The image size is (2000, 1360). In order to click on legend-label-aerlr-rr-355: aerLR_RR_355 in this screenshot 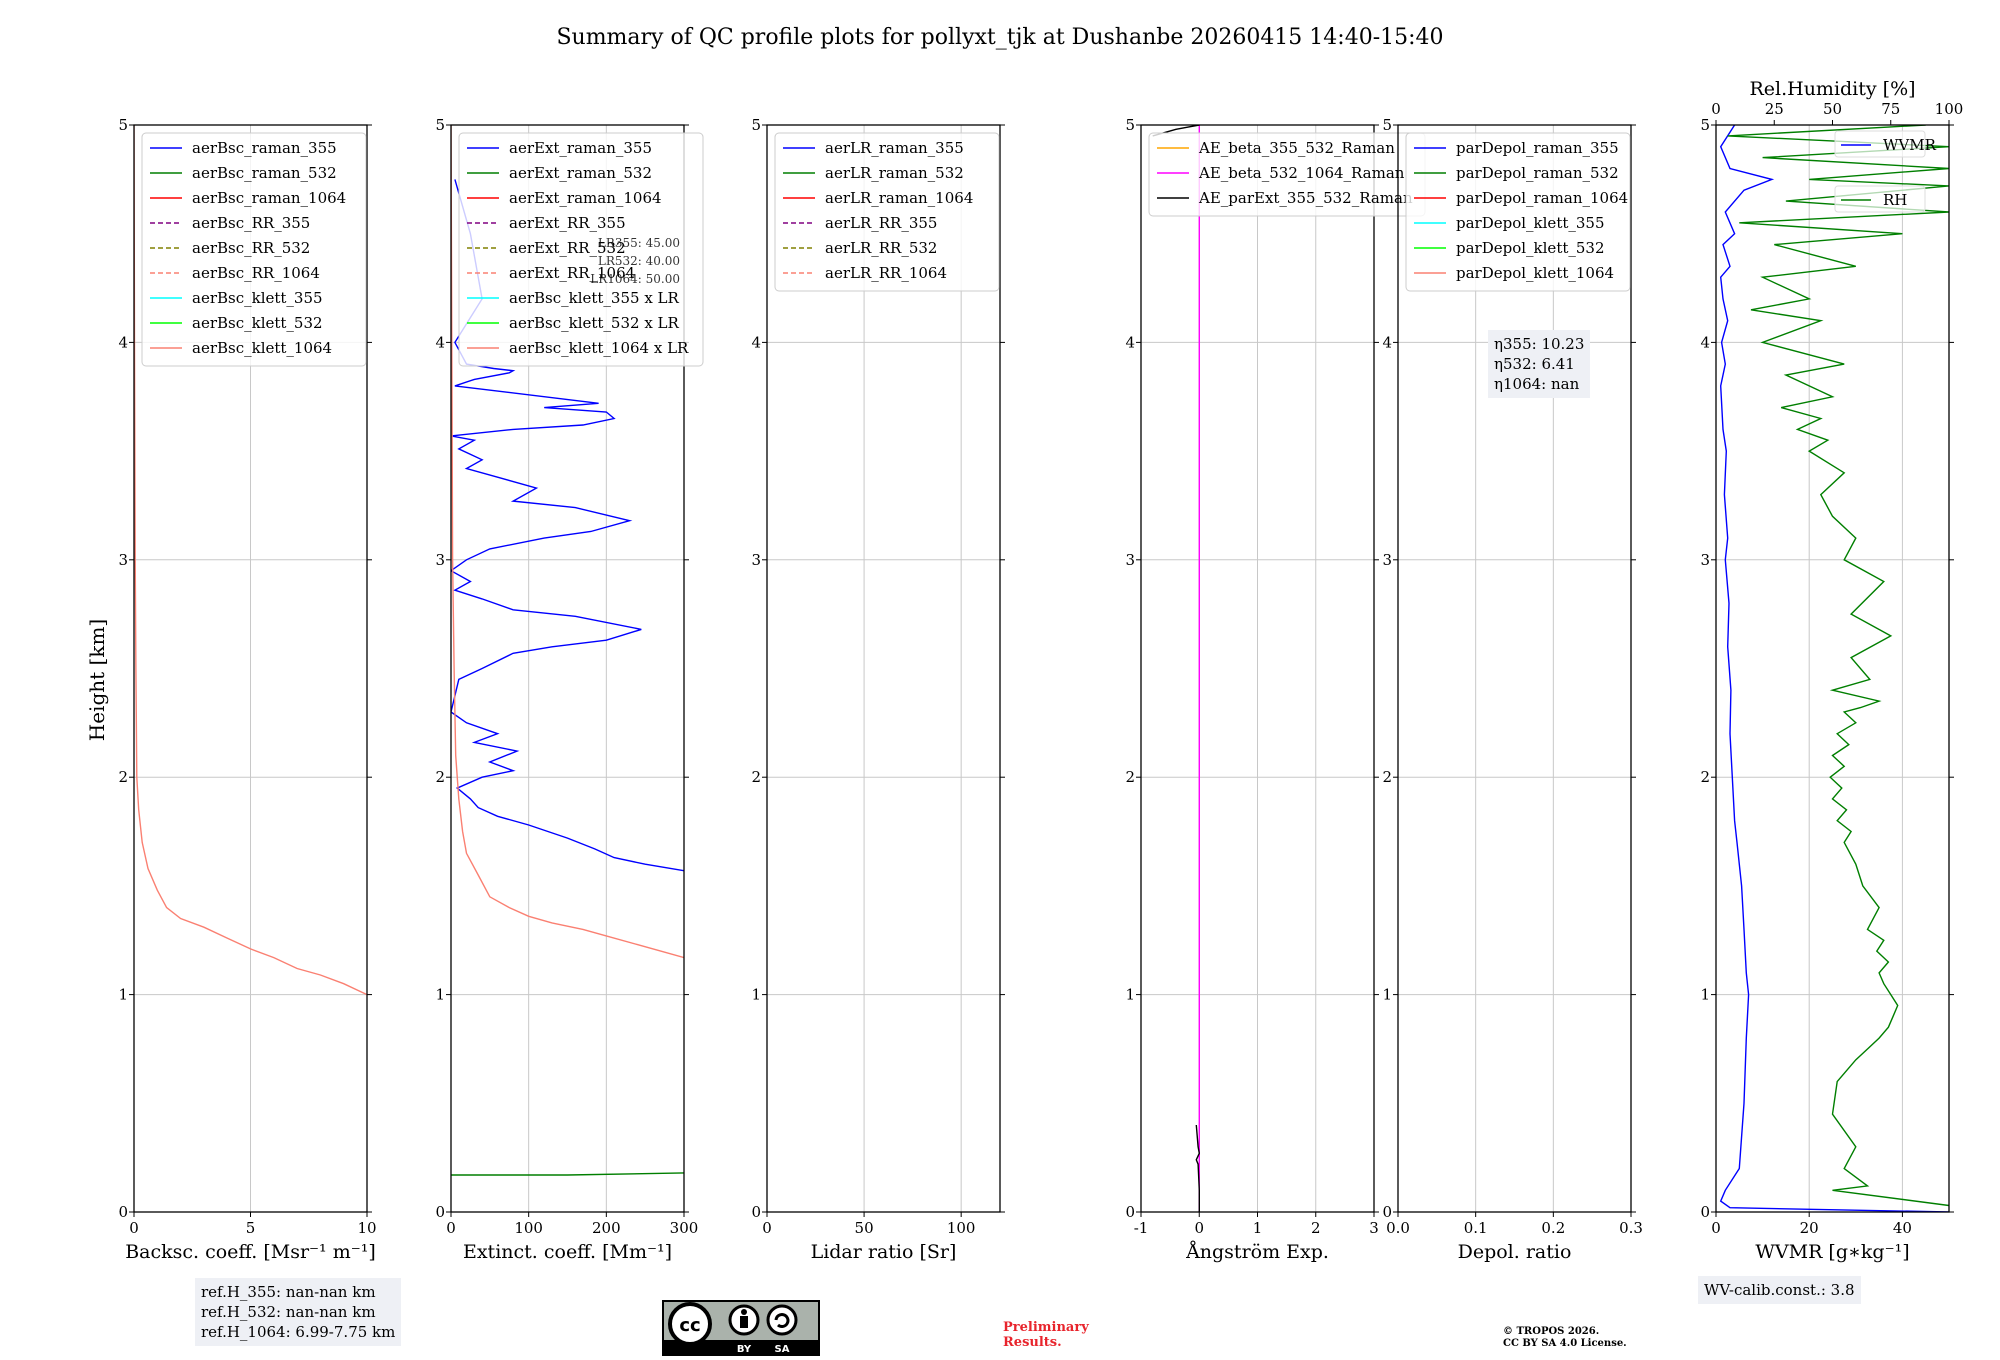, I will do `click(881, 223)`.